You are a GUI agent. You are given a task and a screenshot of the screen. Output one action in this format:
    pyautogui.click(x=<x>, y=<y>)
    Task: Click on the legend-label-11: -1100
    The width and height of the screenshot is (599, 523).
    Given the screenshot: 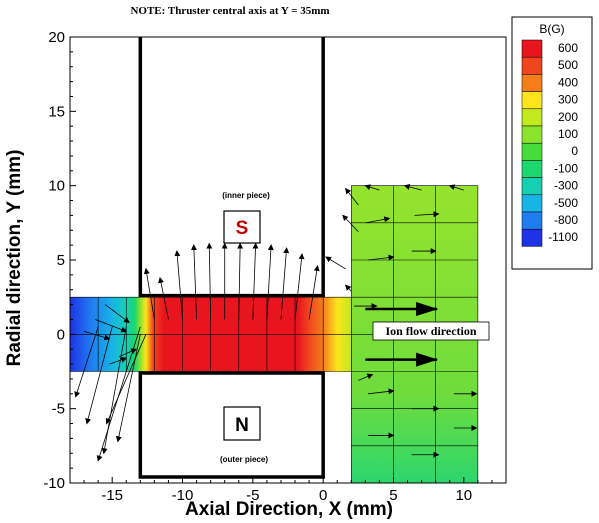 What is the action you would take?
    pyautogui.click(x=563, y=237)
    